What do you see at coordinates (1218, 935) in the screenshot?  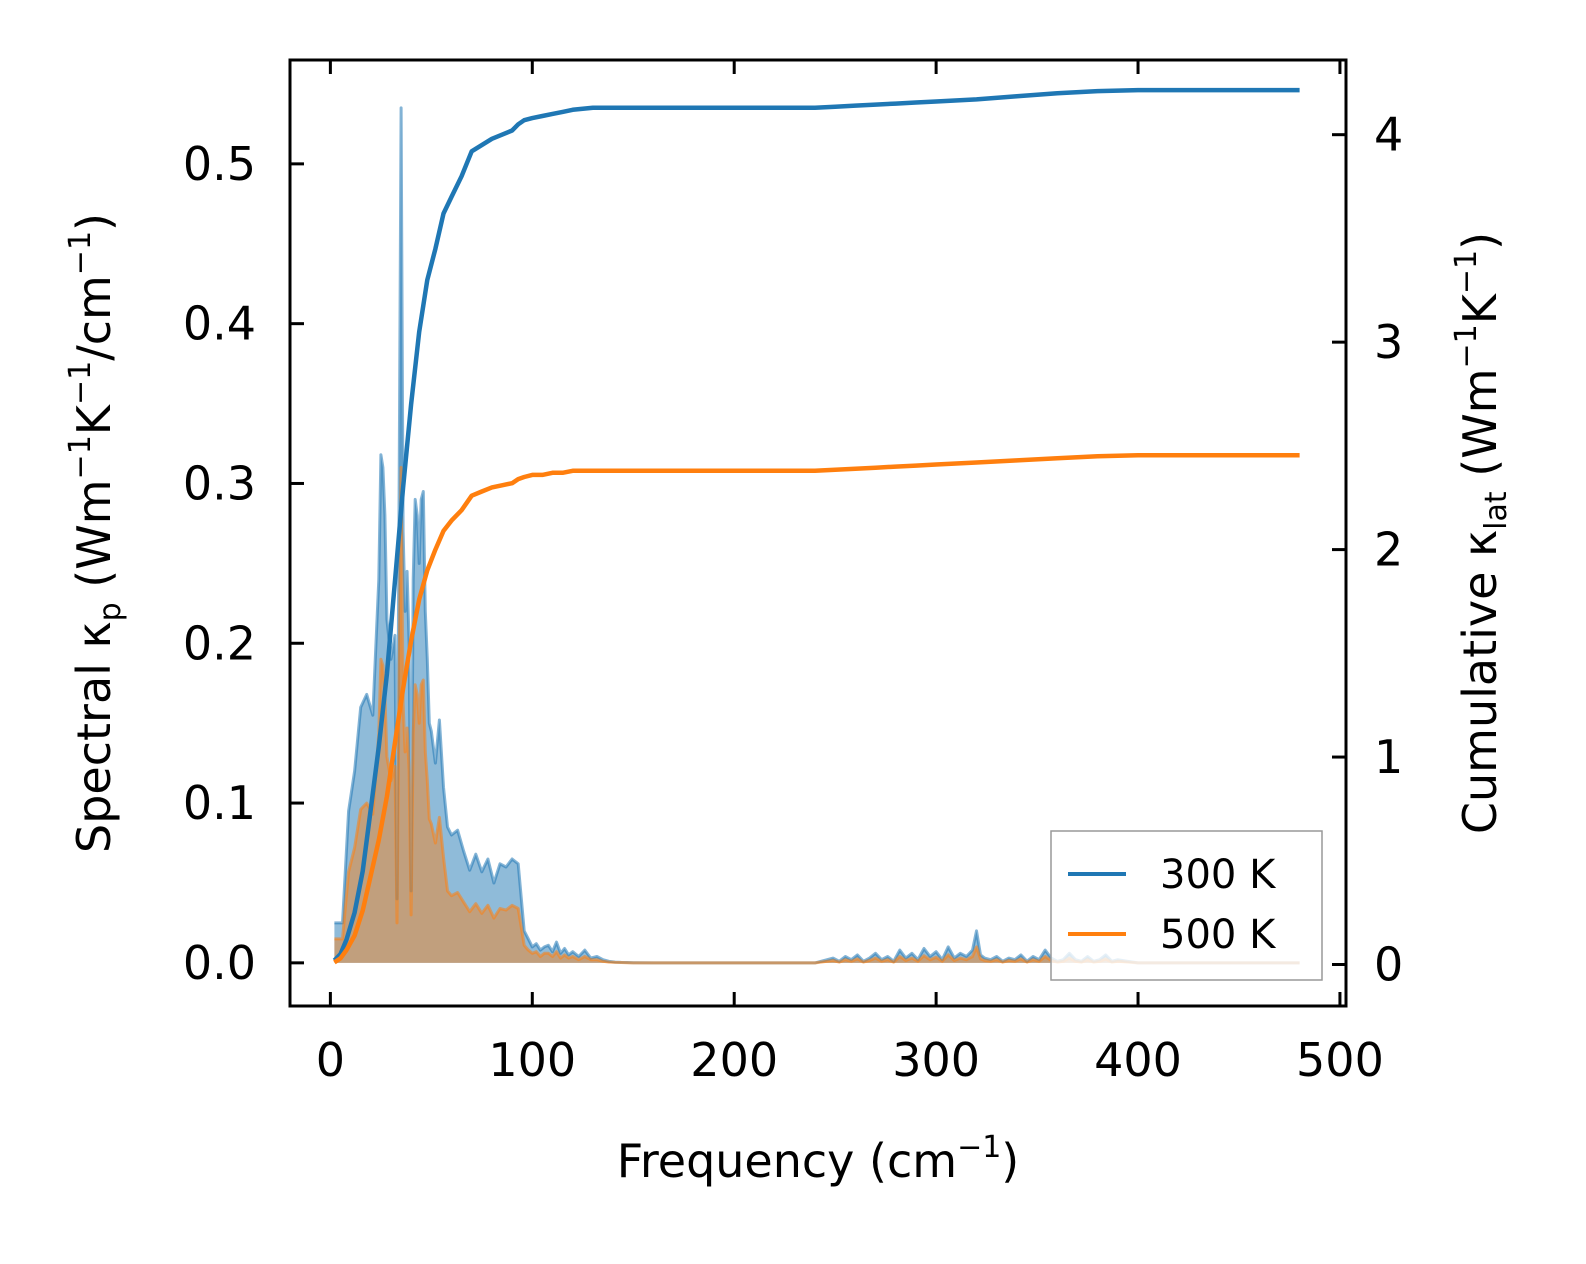 I see `legend-label-500k: 500 K` at bounding box center [1218, 935].